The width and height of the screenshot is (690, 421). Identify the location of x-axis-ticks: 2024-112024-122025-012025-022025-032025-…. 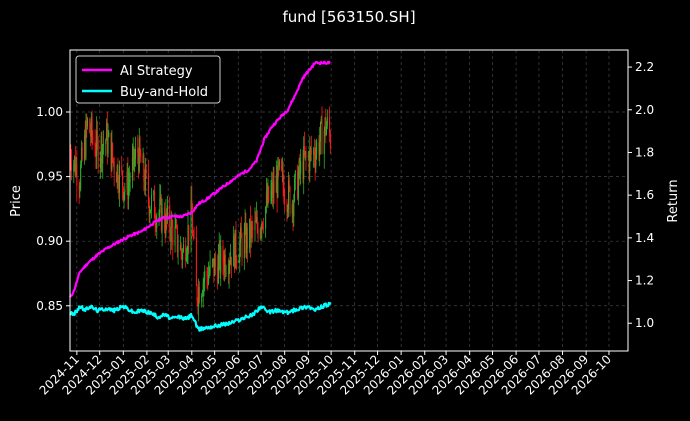
(325, 374).